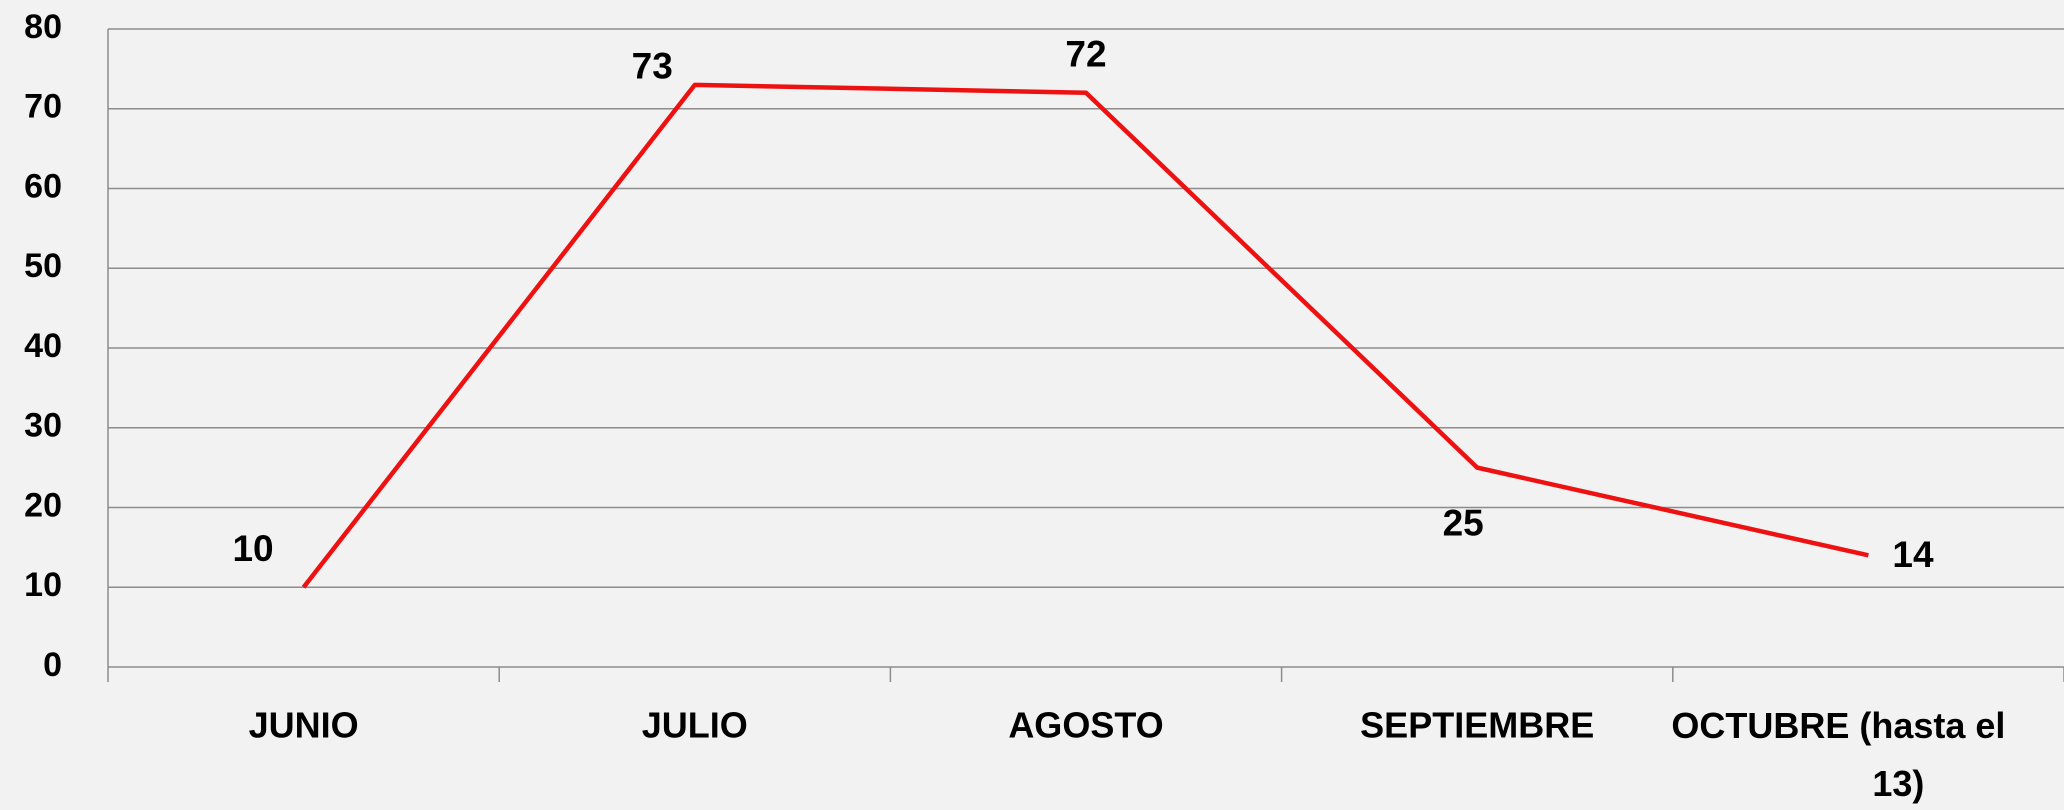  Describe the element at coordinates (52, 665) in the screenshot. I see `y-tick-label: 0` at that location.